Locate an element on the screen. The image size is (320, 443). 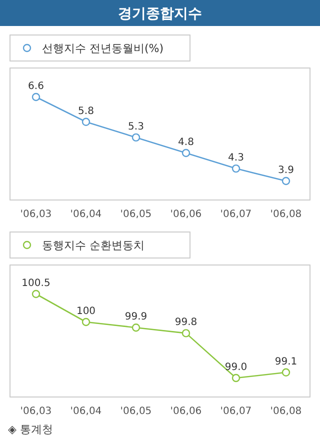
chart-title: 경기종합지수 is located at coordinates (160, 14).